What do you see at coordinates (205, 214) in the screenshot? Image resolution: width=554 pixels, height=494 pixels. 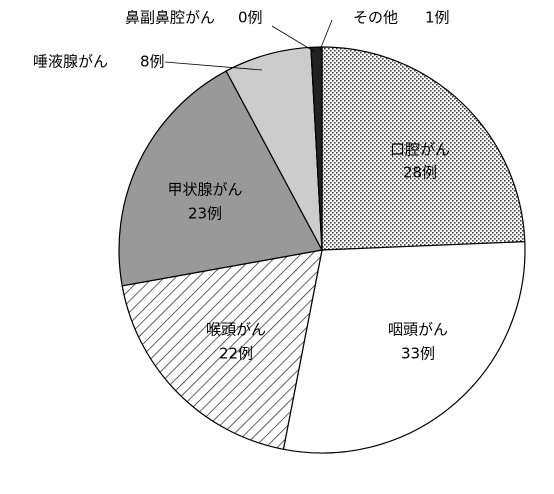 I see `slice-value-label: 23例` at bounding box center [205, 214].